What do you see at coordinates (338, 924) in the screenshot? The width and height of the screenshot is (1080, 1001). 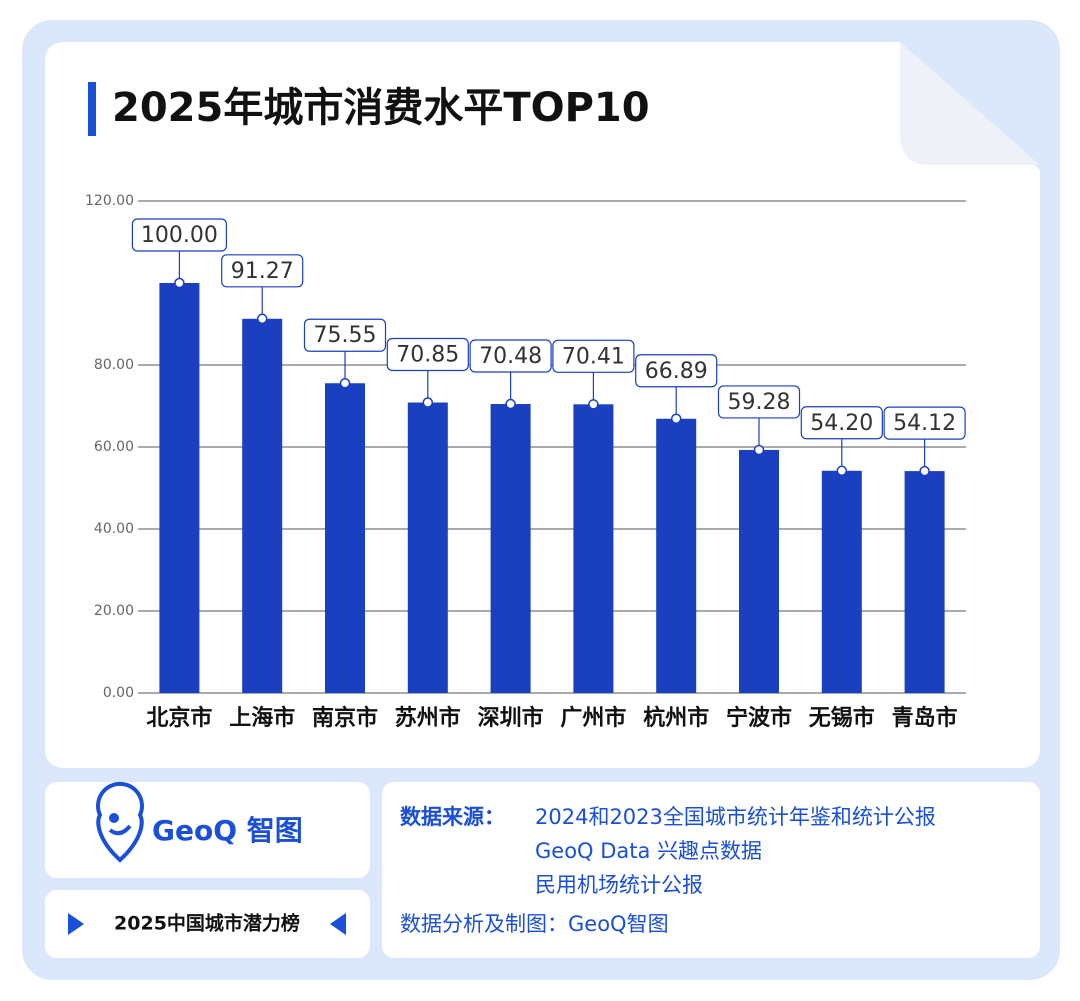 I see `arrow-left` at bounding box center [338, 924].